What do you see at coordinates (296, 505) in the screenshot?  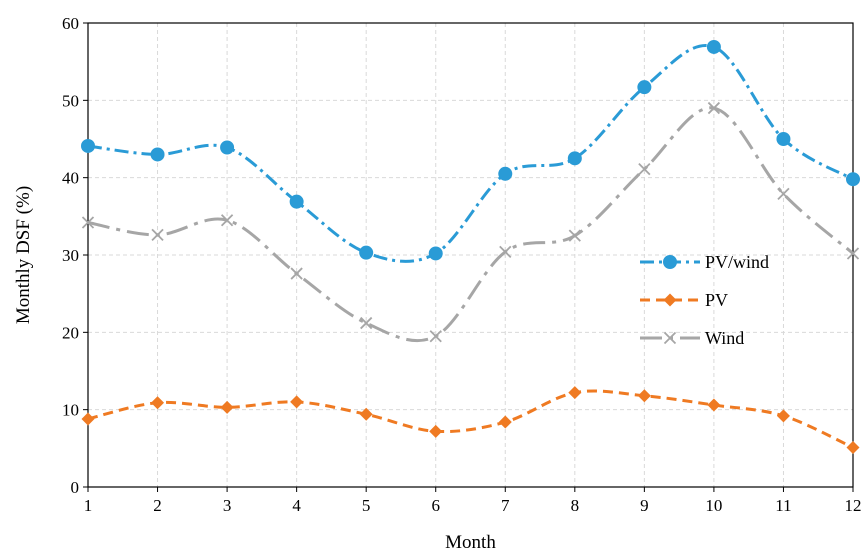 I see `x-tick-label: 4` at bounding box center [296, 505].